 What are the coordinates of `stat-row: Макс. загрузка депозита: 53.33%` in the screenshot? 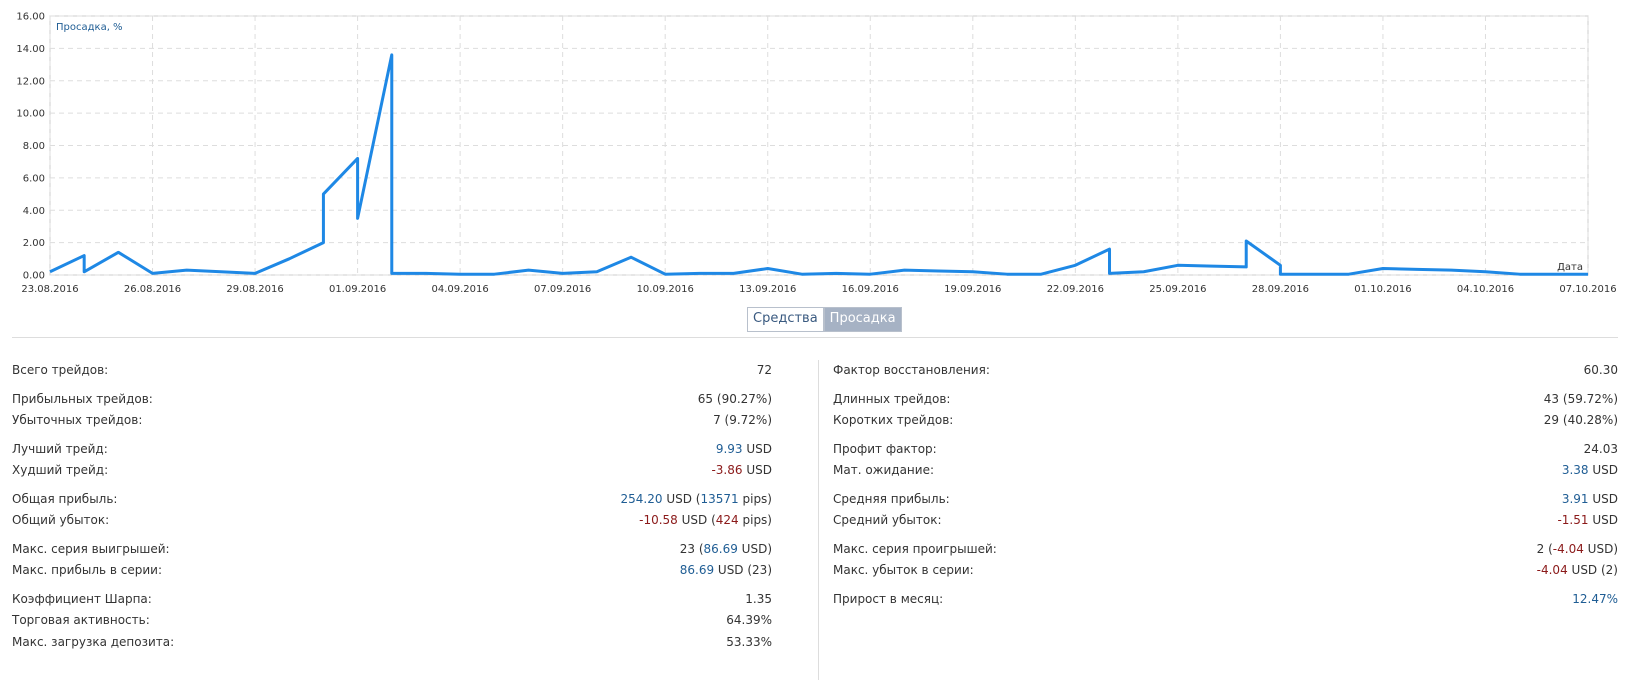 It's located at (392, 643).